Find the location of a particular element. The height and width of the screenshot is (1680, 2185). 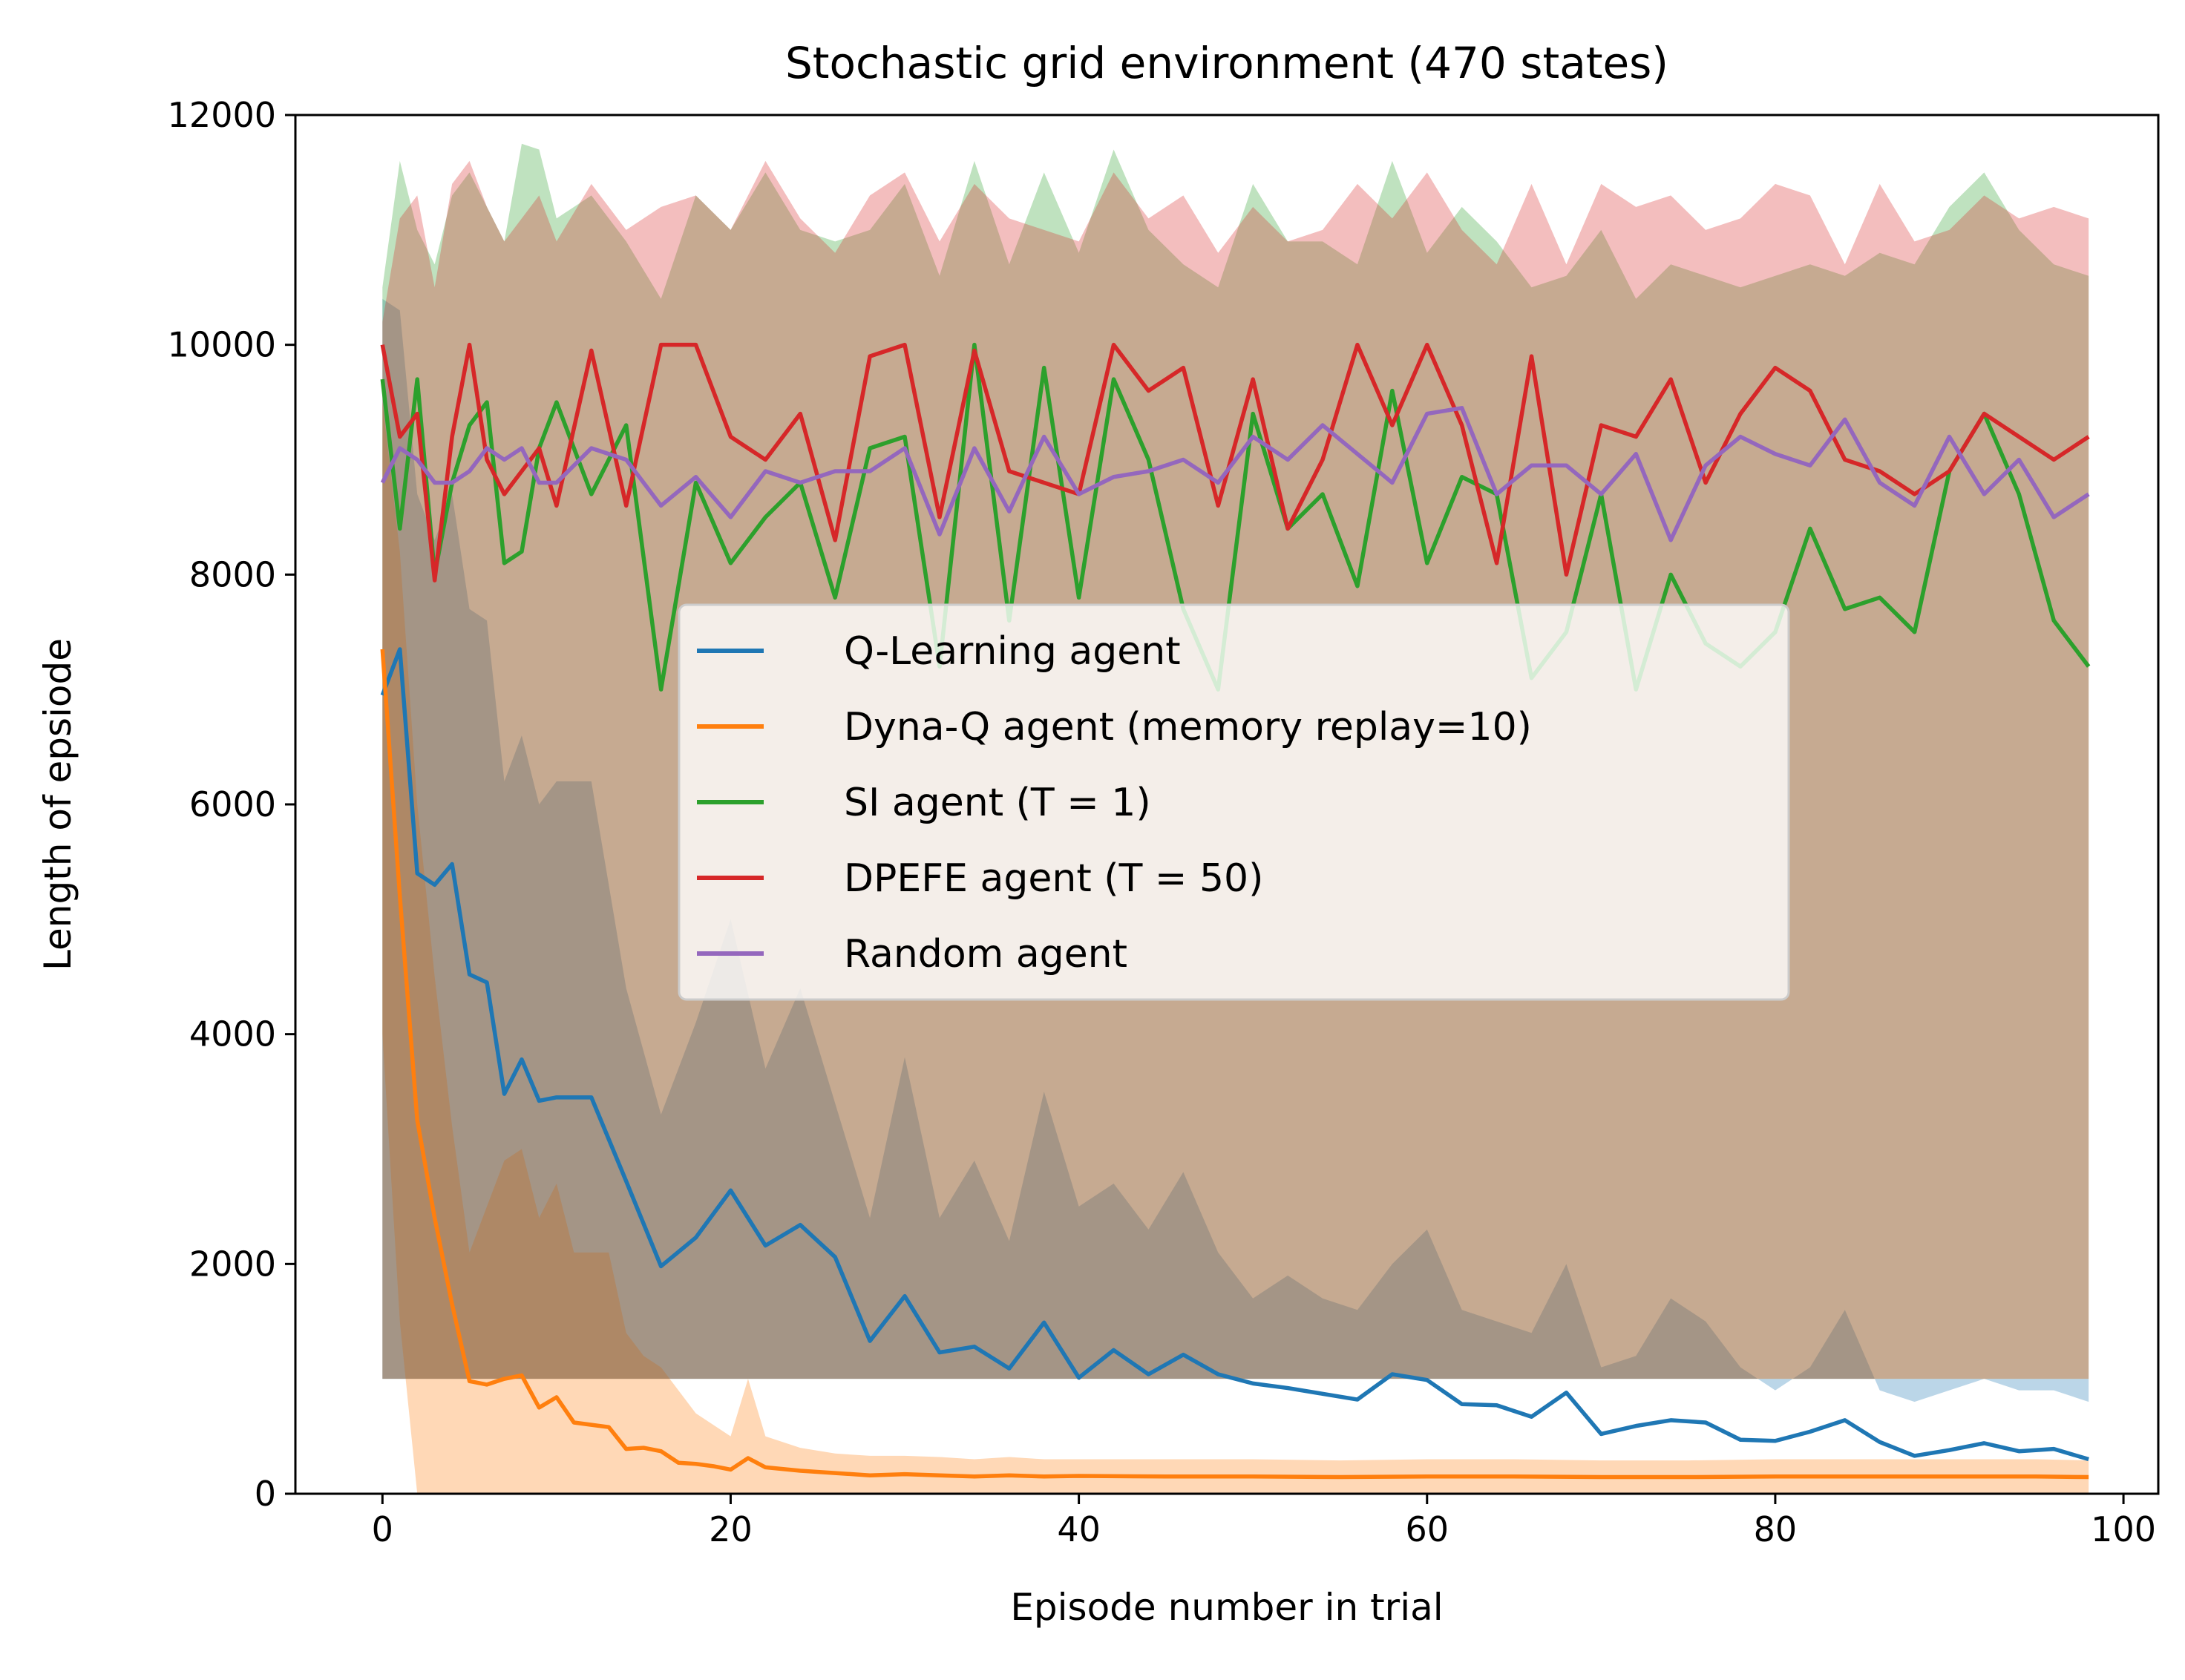

y-axis-label: Length of epsiode is located at coordinates (57, 805).